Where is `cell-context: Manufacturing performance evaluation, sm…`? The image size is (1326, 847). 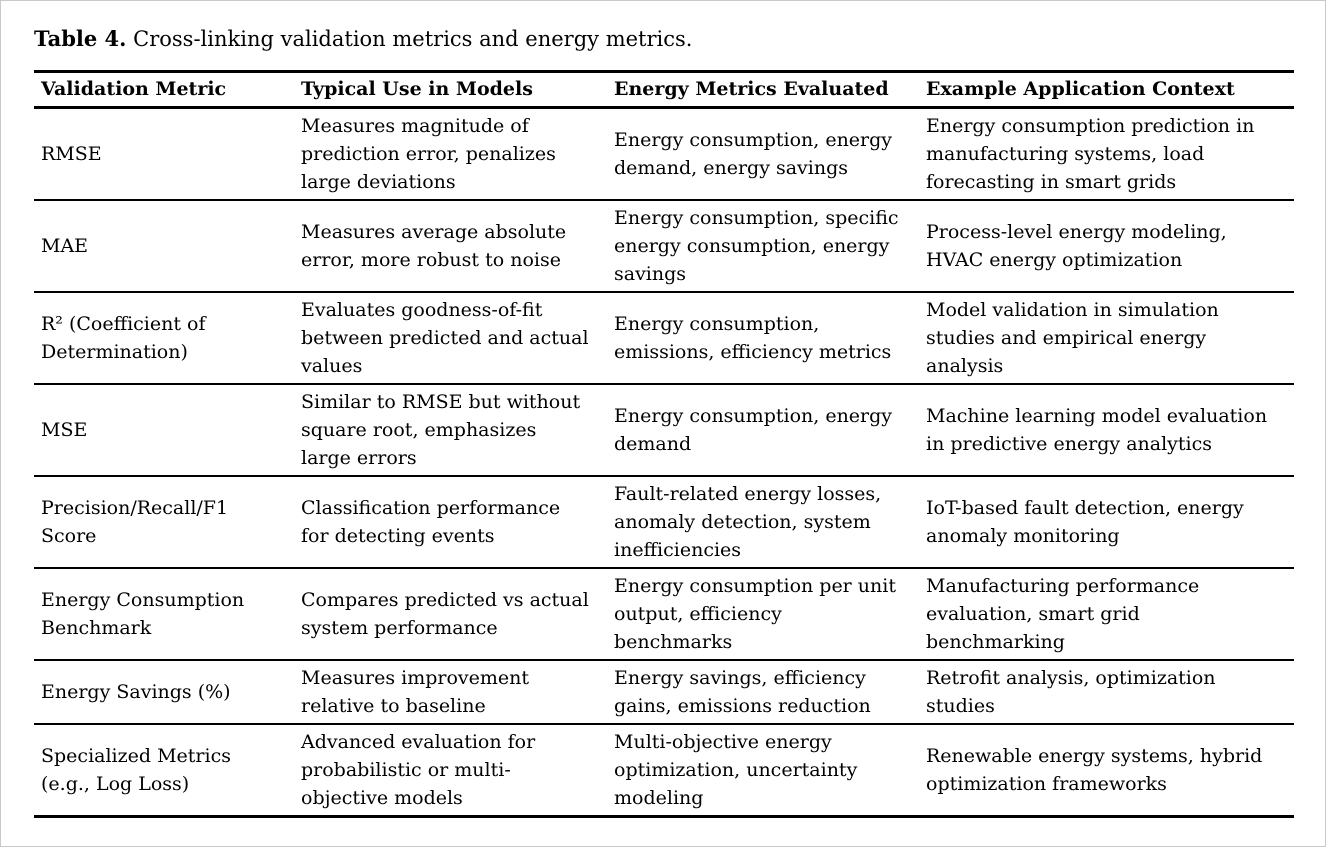 cell-context: Manufacturing performance evaluation, sm… is located at coordinates (1106, 613).